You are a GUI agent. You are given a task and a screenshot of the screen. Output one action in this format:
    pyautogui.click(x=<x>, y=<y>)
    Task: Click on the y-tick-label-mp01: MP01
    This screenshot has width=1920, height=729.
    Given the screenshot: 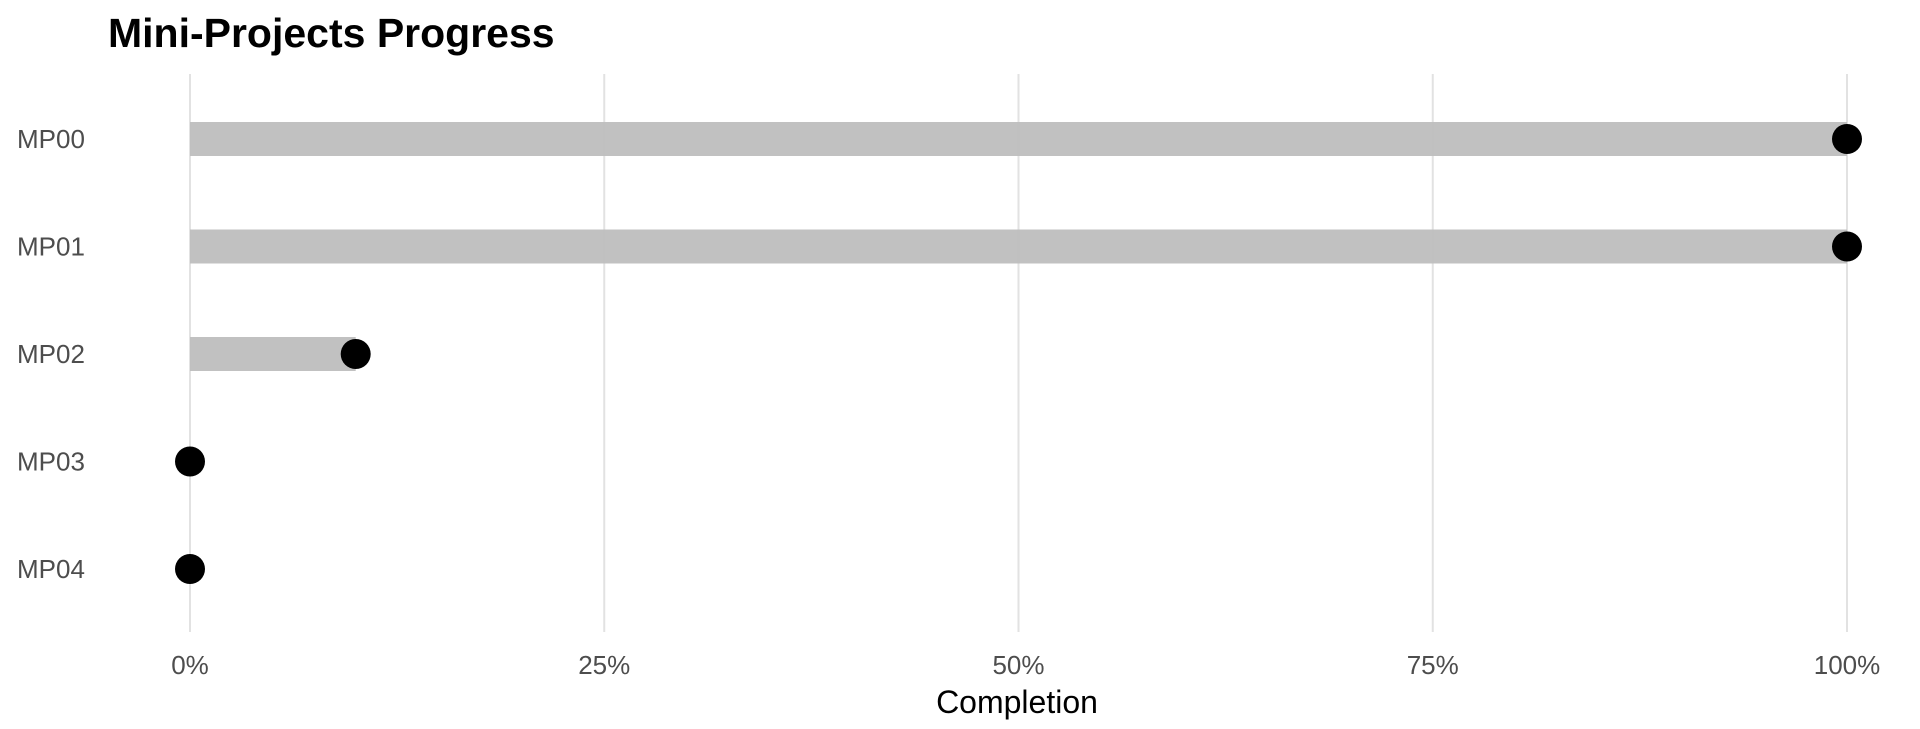 What is the action you would take?
    pyautogui.click(x=51, y=247)
    